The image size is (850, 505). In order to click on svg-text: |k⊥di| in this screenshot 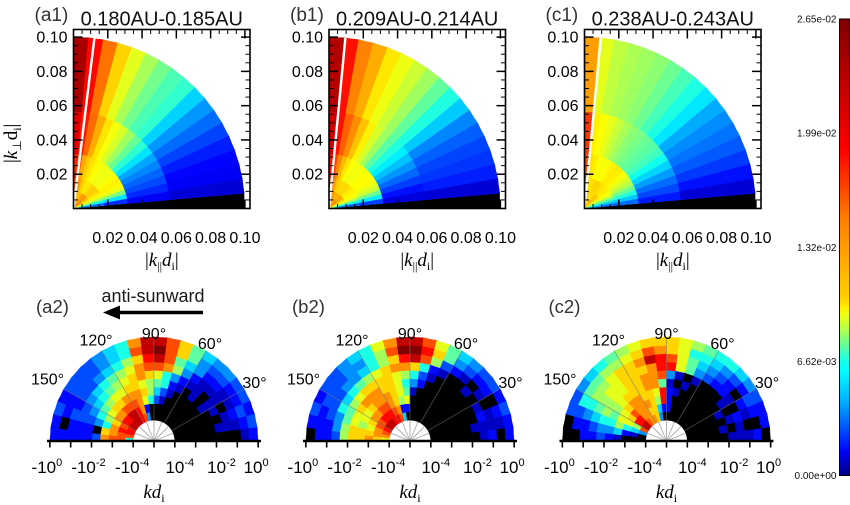, I will do `click(12, 143)`.